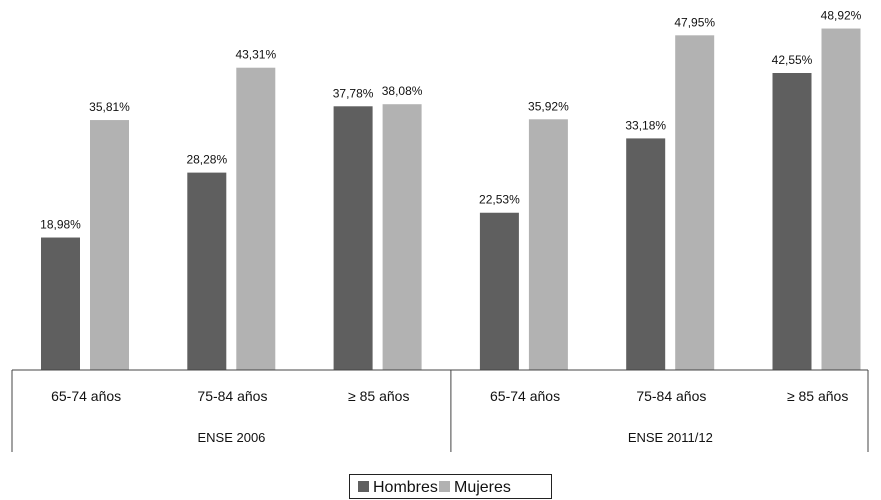  Describe the element at coordinates (499, 200) in the screenshot. I see `data-label-hombres-2-1: 22,53%` at that location.